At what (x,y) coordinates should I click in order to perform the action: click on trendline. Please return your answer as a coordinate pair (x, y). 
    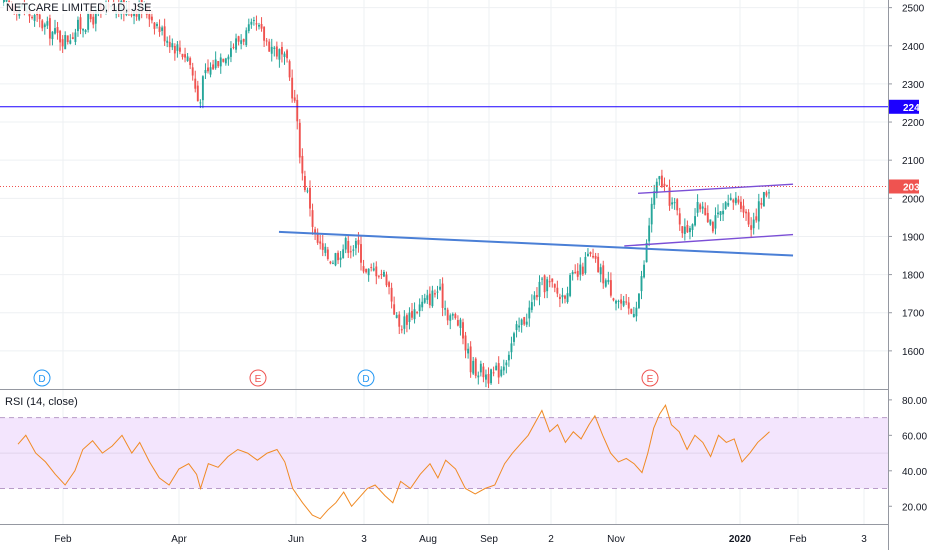
    Looking at the image, I should click on (536, 243).